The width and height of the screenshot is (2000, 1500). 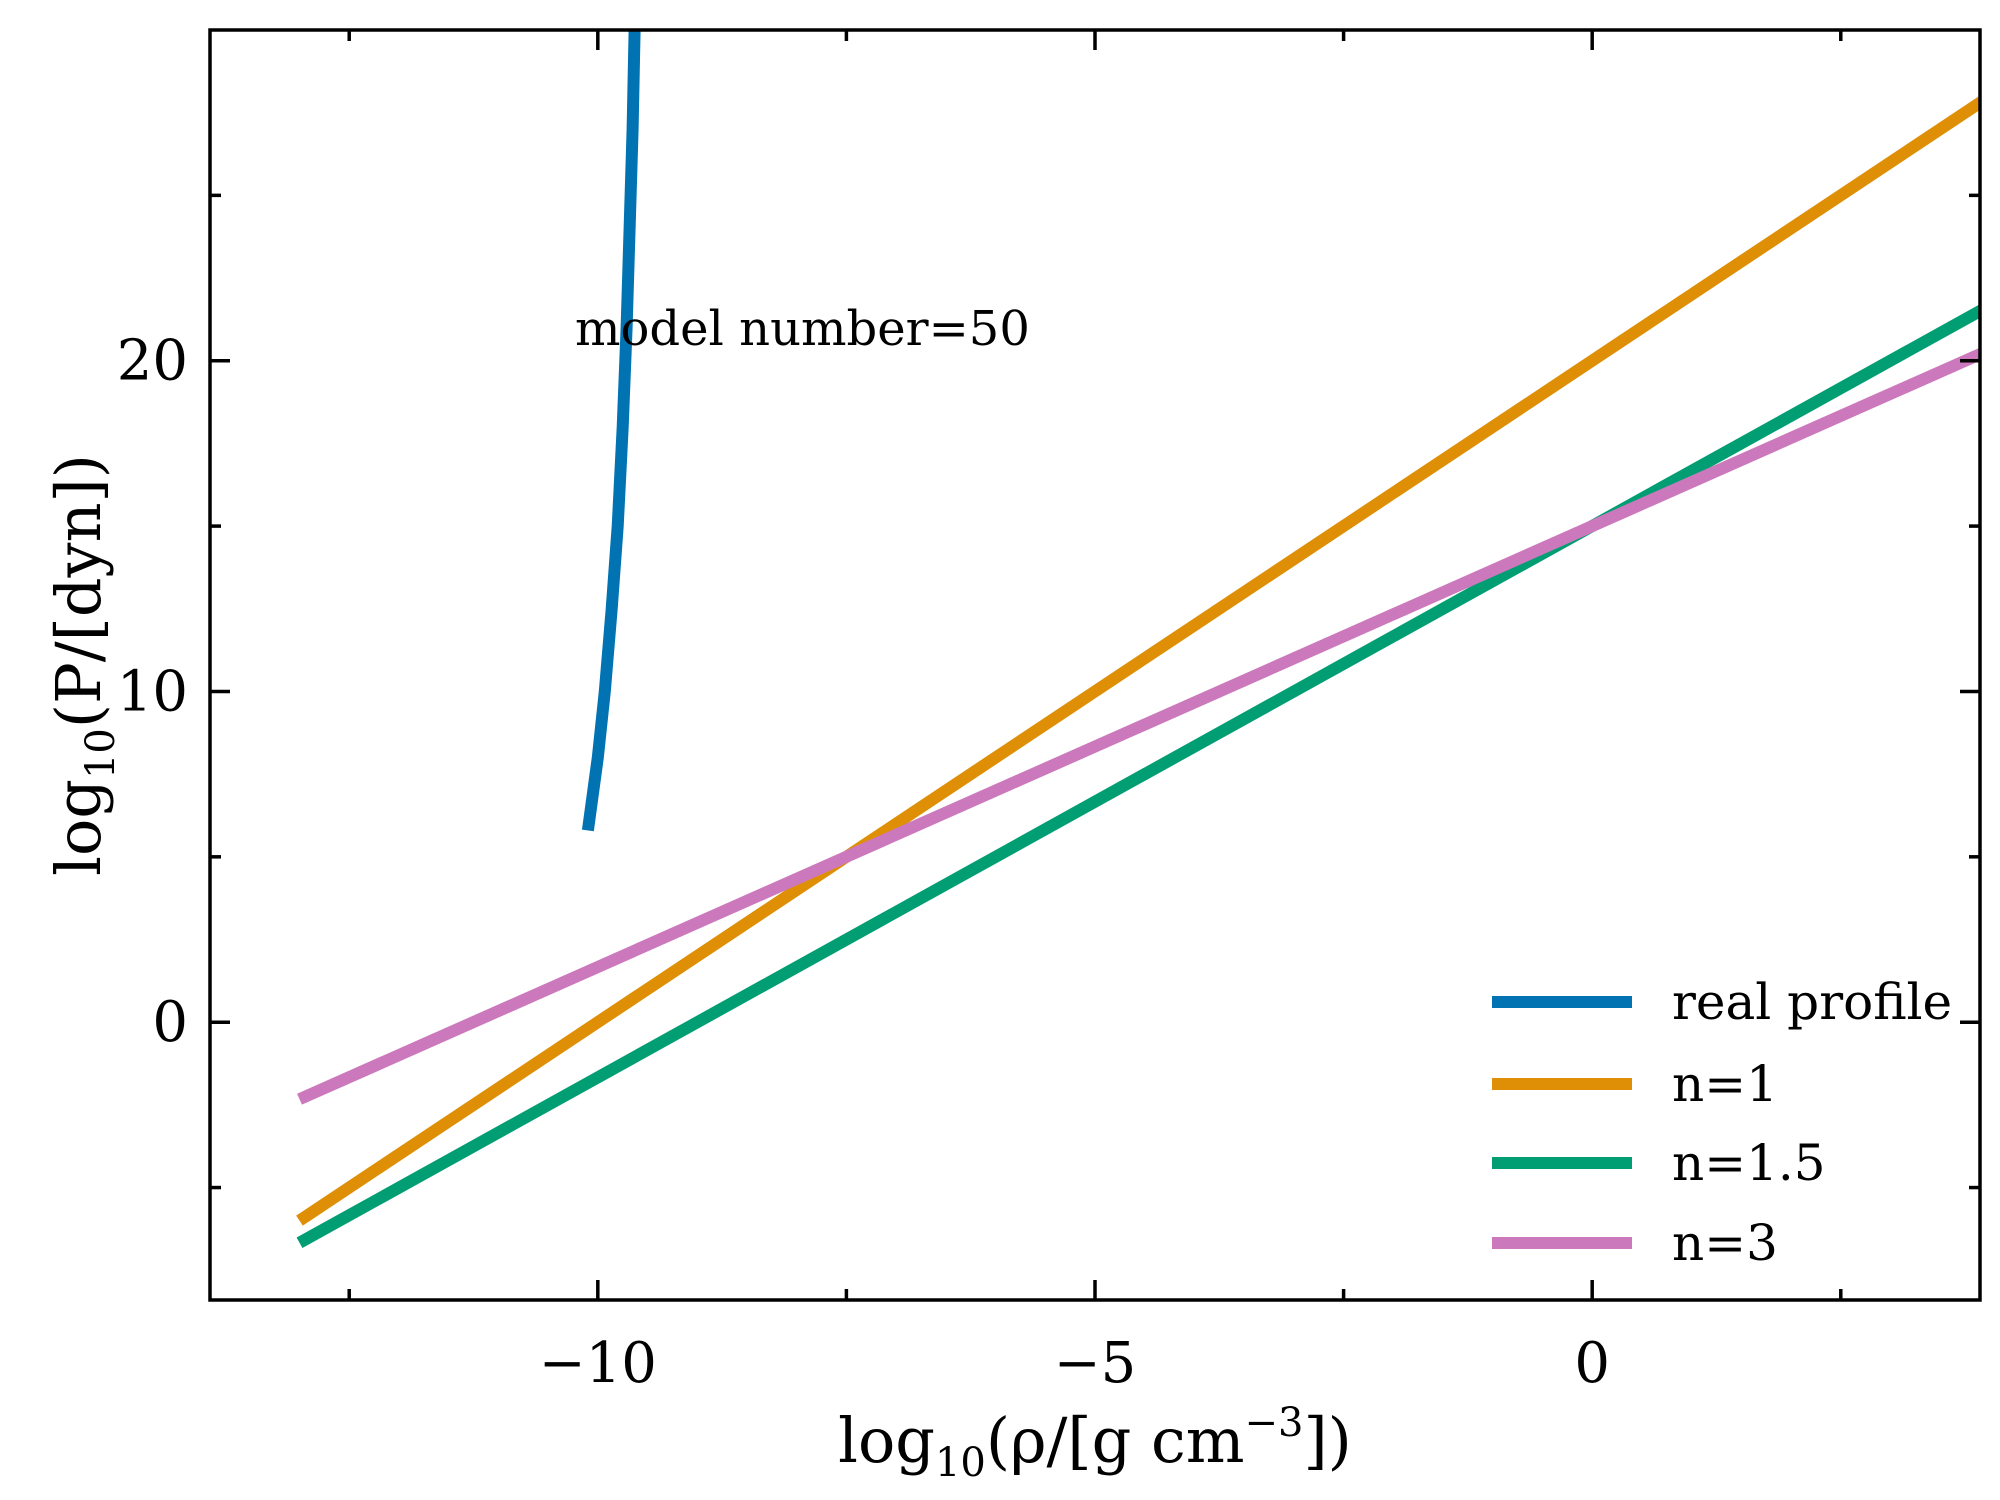 What do you see at coordinates (802, 329) in the screenshot?
I see `annotation: model number=50` at bounding box center [802, 329].